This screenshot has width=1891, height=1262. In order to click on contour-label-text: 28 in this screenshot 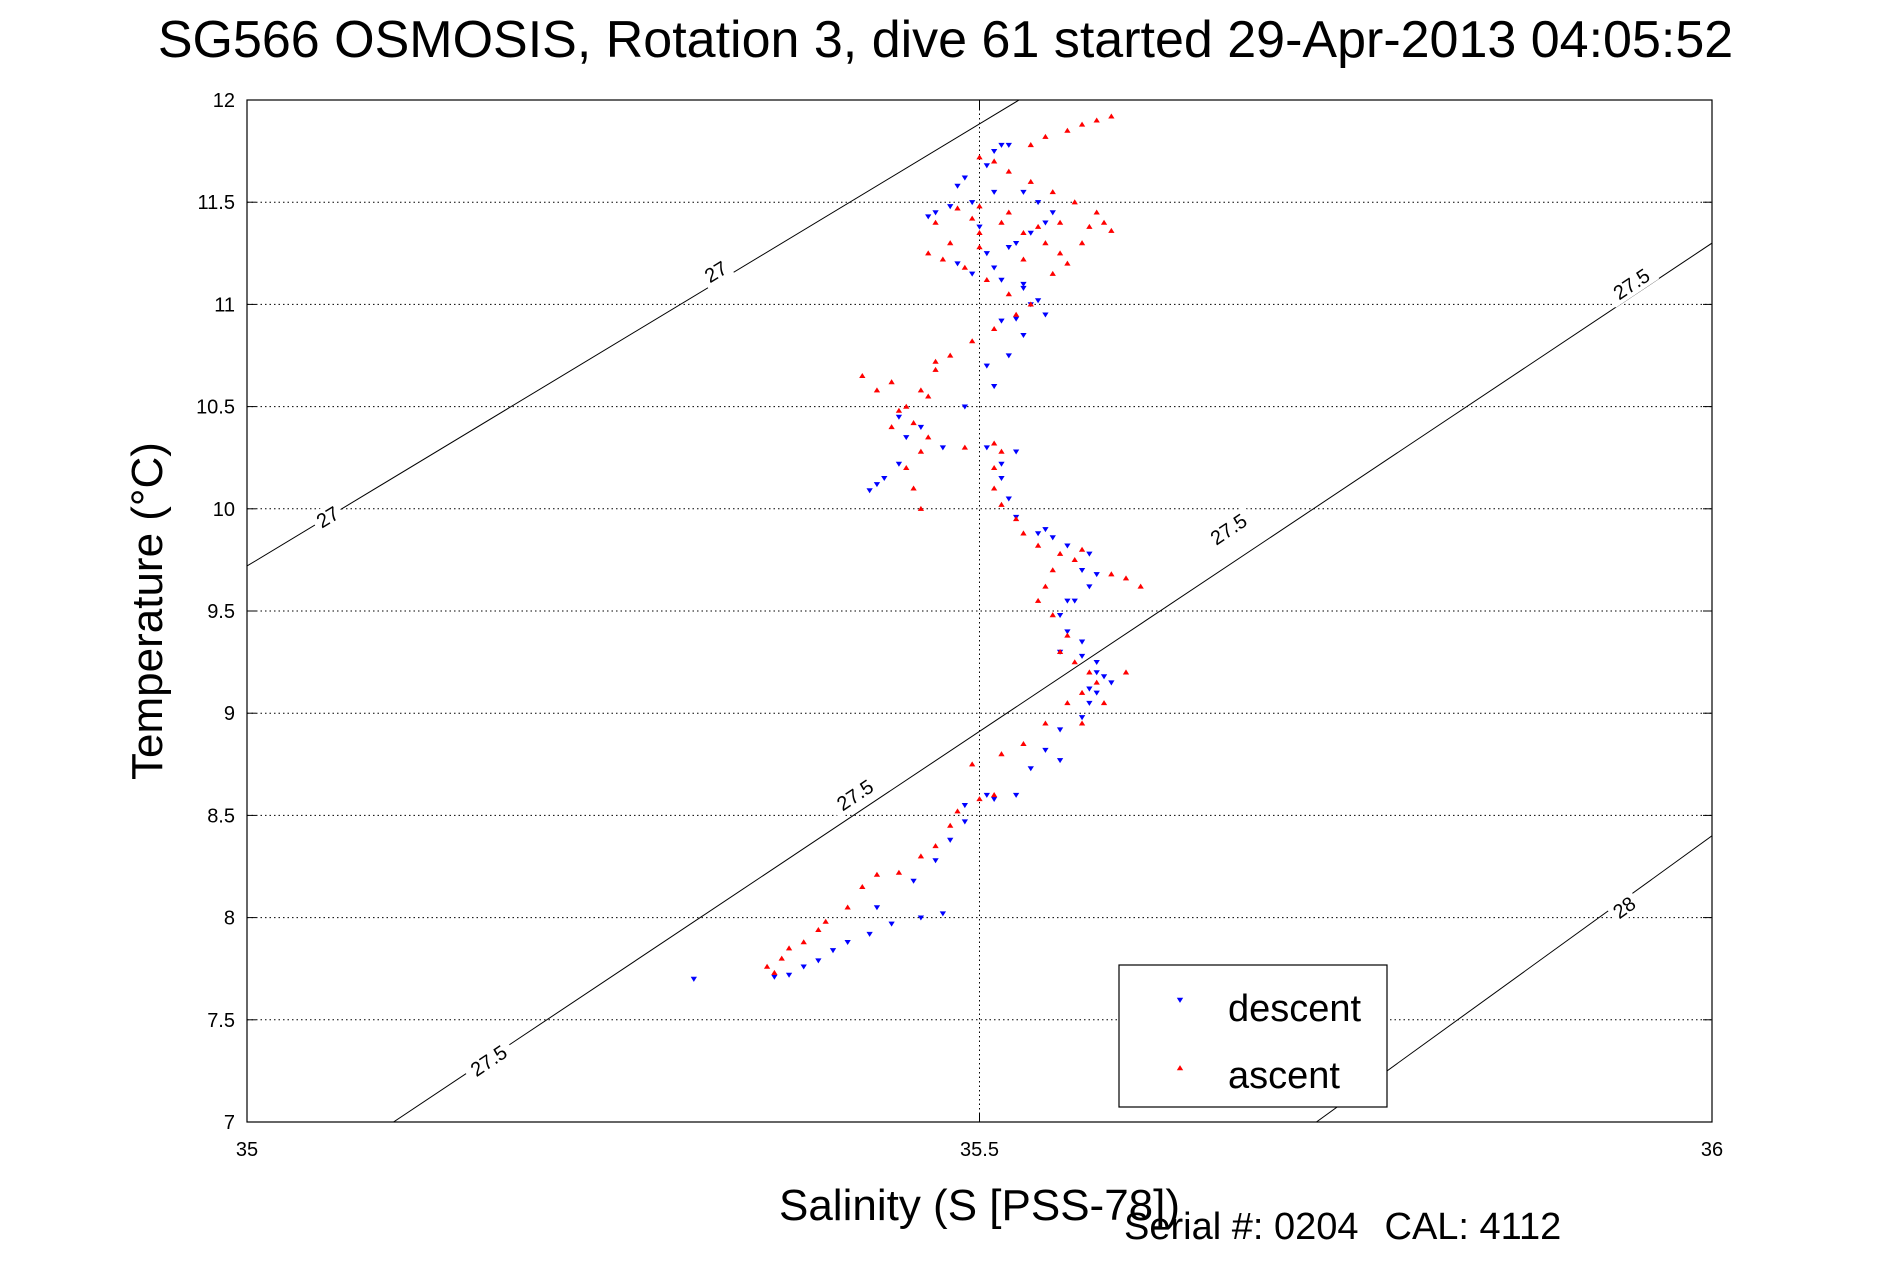, I will do `click(1624, 908)`.